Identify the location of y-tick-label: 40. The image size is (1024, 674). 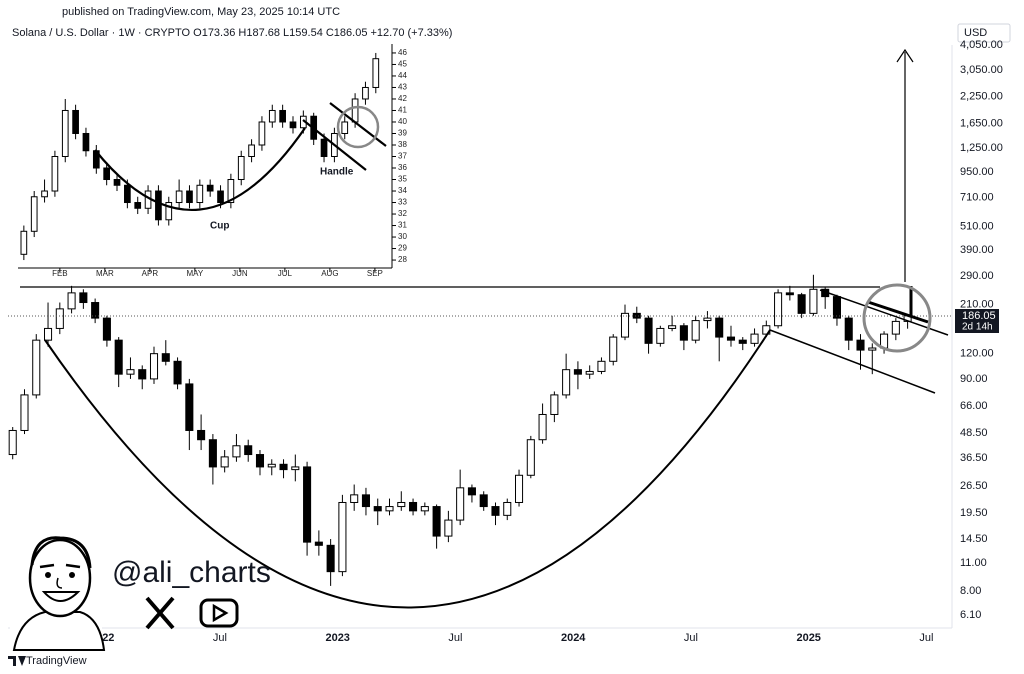
(402, 121).